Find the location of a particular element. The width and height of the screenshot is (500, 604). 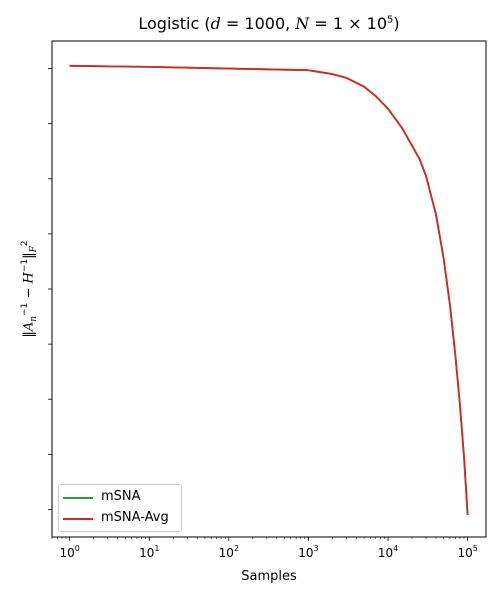

legend-label-msna: mSNA is located at coordinates (121, 496).